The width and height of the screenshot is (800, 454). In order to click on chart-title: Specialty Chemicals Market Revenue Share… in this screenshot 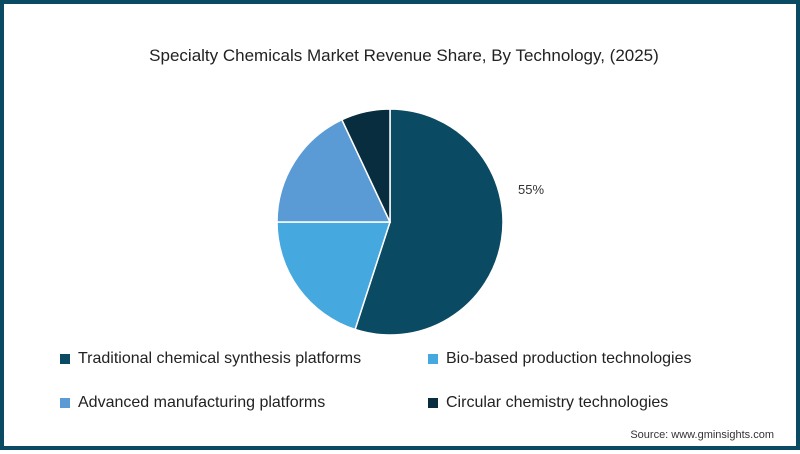, I will do `click(404, 55)`.